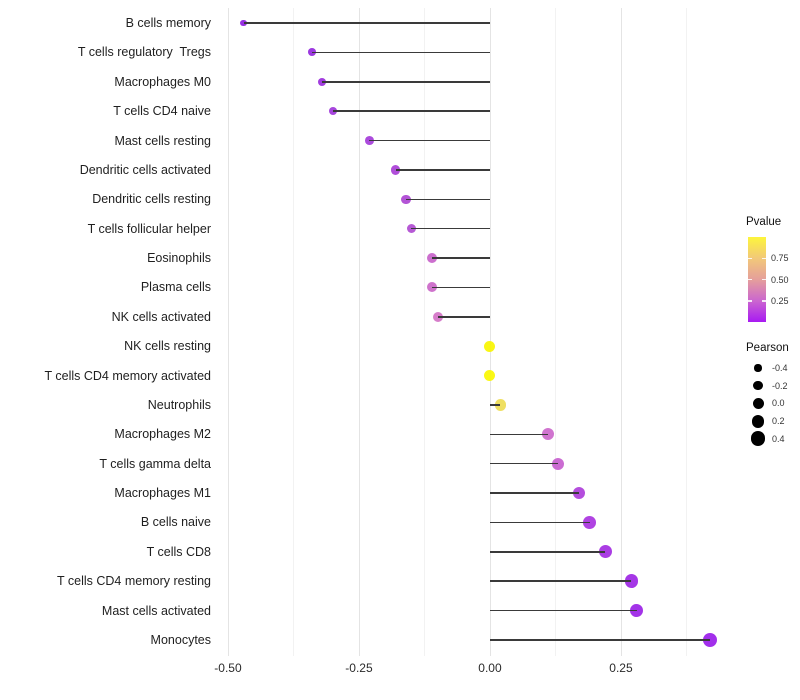 The image size is (800, 700). I want to click on y-axis-label: NK cells activated, so click(161, 316).